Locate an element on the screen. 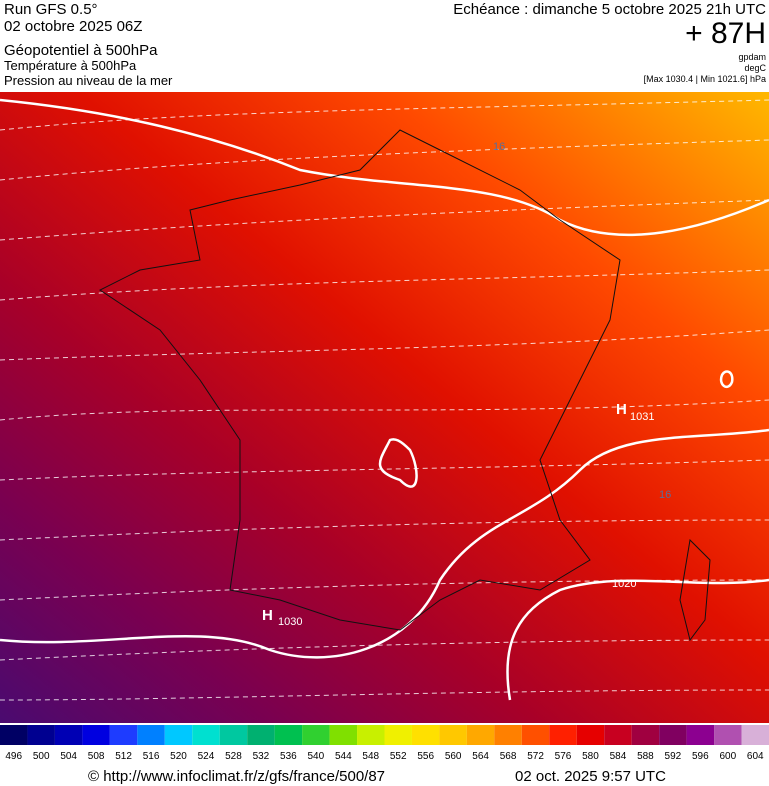 The image size is (769, 786). colorbar-label: 532 is located at coordinates (261, 756).